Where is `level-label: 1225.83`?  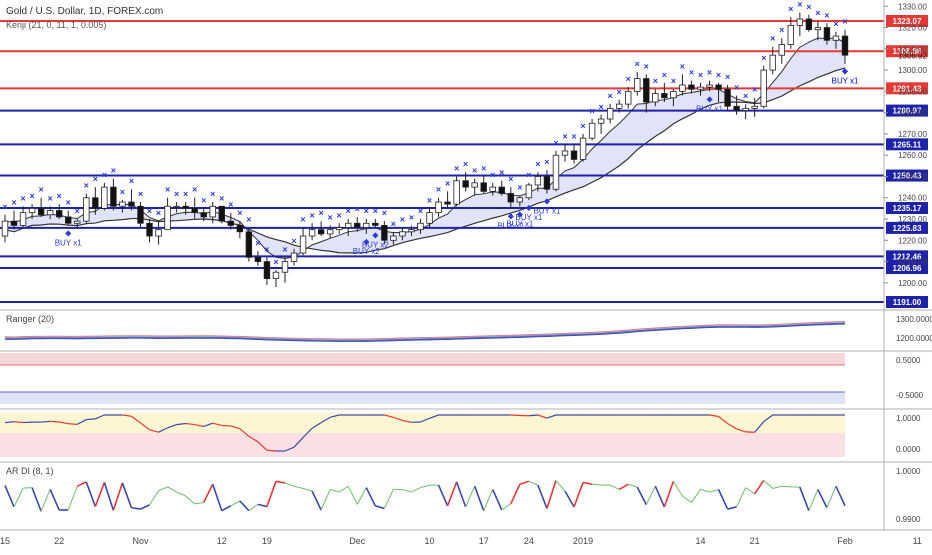
level-label: 1225.83 is located at coordinates (907, 228).